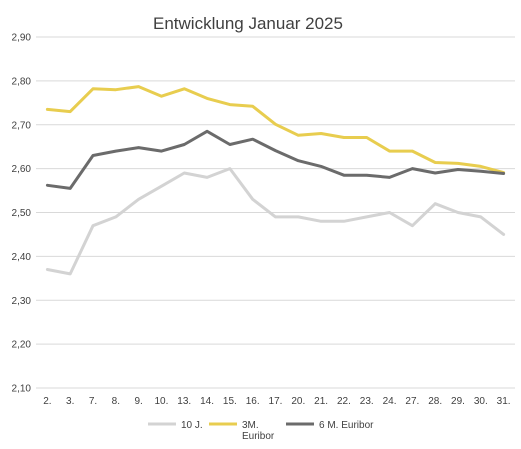 Image resolution: width=521 pixels, height=449 pixels. Describe the element at coordinates (70, 401) in the screenshot. I see `x-tick-label: 3.` at that location.